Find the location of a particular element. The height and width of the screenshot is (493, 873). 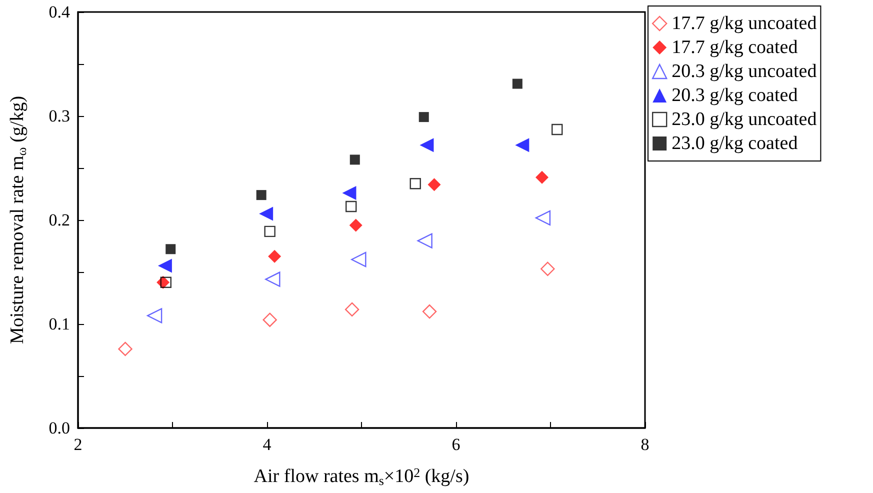

legend-label: 20.3 g/kg coated is located at coordinates (735, 95).